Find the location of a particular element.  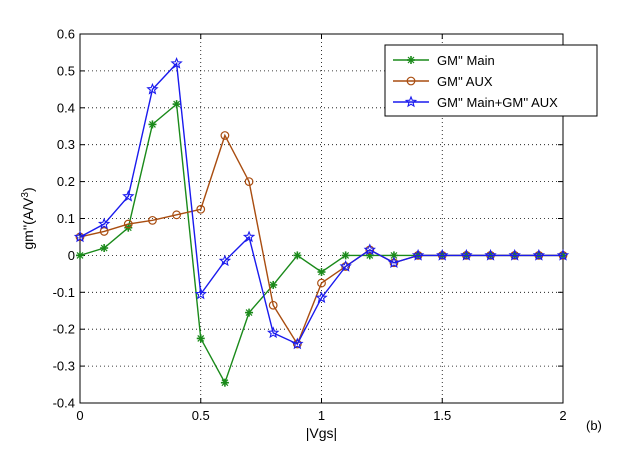

y-tick-label: 0.2 is located at coordinates (66, 181).